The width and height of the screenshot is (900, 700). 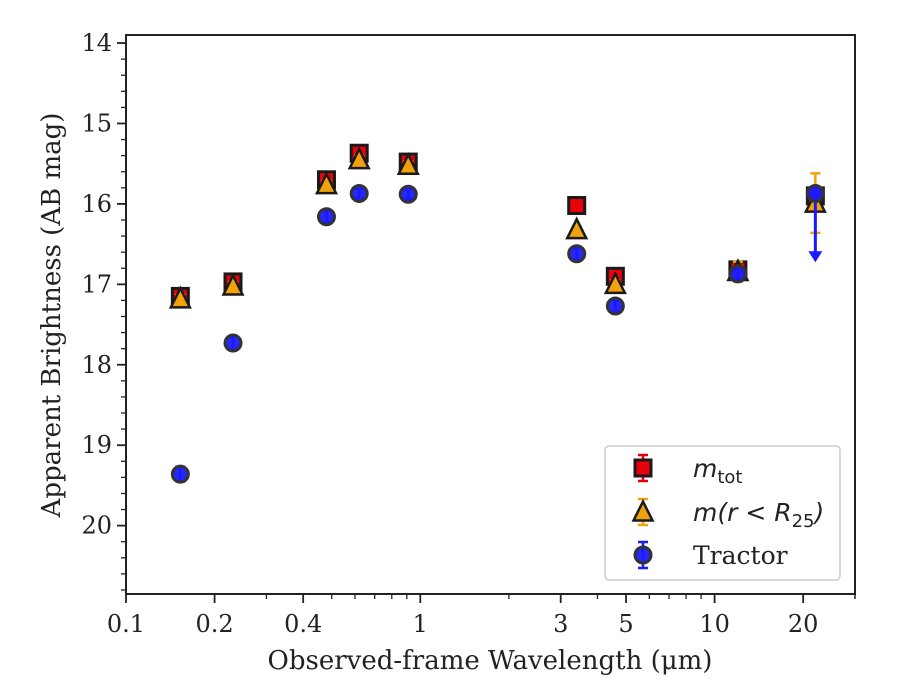 What do you see at coordinates (96, 284) in the screenshot?
I see `y-tick-label: 17` at bounding box center [96, 284].